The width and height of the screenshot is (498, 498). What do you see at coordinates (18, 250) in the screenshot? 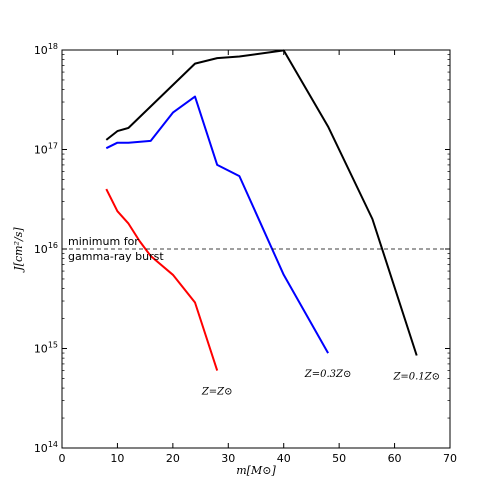
I see `y-axis-label: J[cm²/s]` at bounding box center [18, 250].